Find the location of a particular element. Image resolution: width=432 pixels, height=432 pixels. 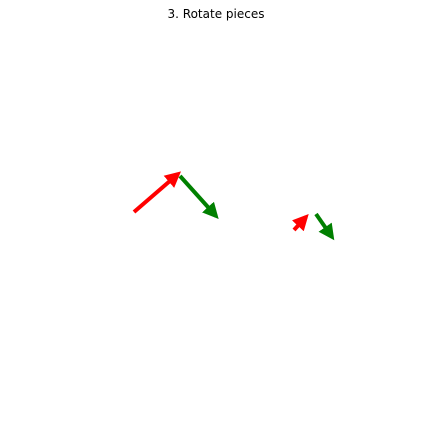

large-green-arrow is located at coordinates (198, 196).